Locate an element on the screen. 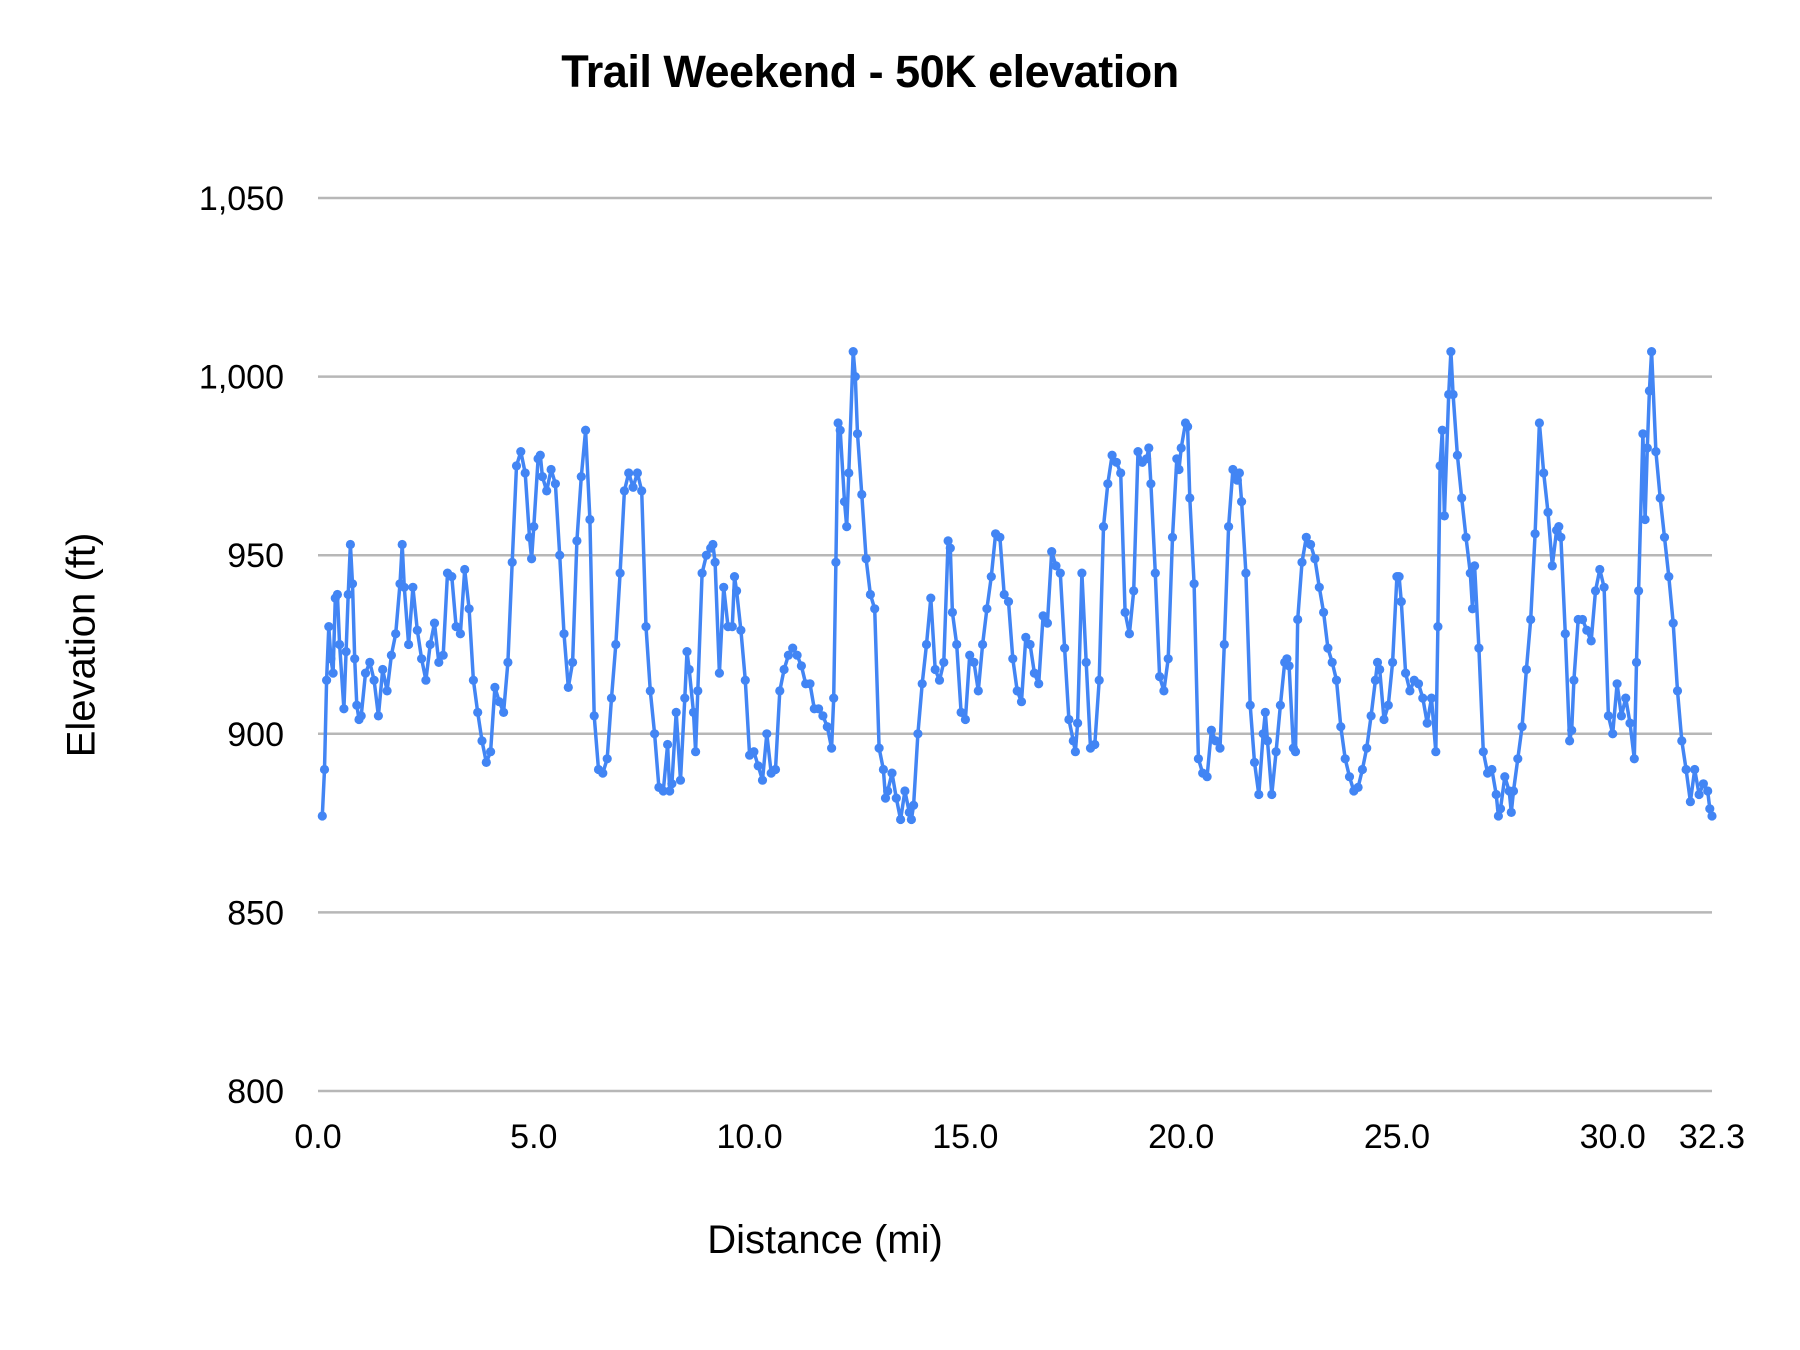  x-tick-label-30.0: 30.0 is located at coordinates (1613, 1137).